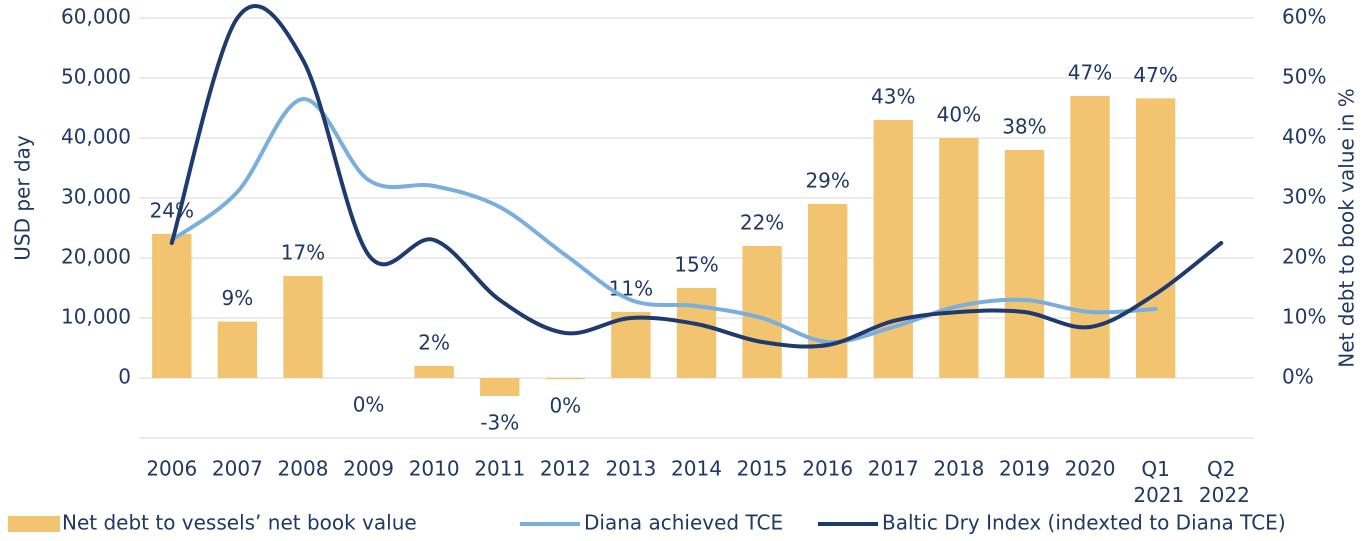 The height and width of the screenshot is (541, 1370). Describe the element at coordinates (1221, 482) in the screenshot. I see `x-tick-label: Q2 2022` at that location.